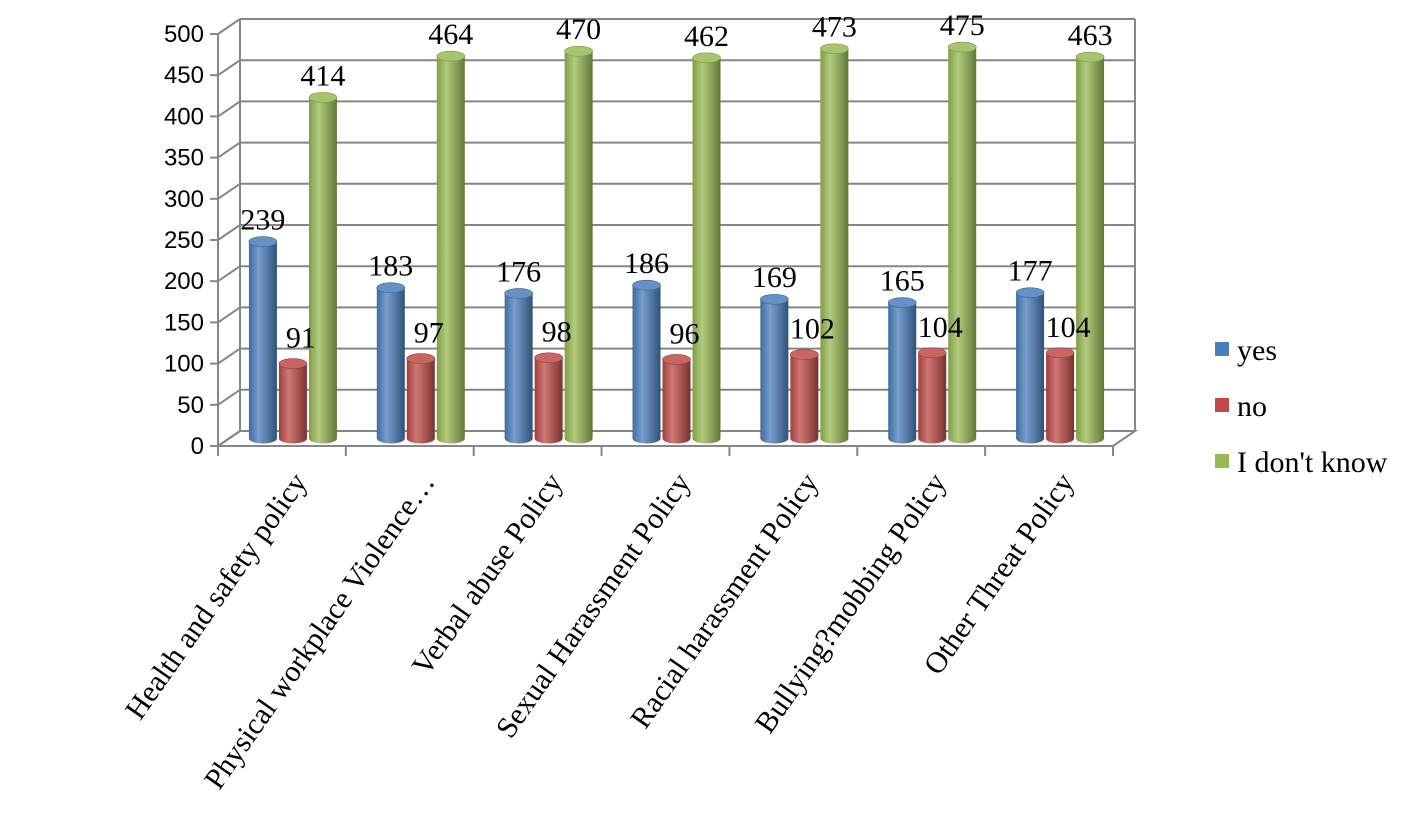 This screenshot has height=816, width=1418. I want to click on bar-no-health-and-safety-policy, so click(293, 401).